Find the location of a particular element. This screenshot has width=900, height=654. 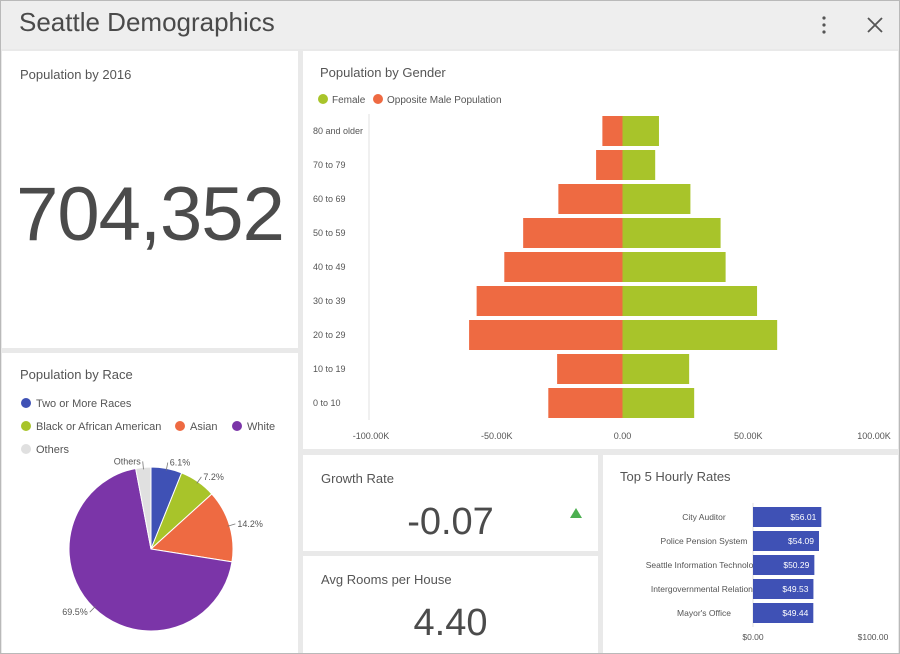

race-legend-item: Two or More Races is located at coordinates (76, 404).